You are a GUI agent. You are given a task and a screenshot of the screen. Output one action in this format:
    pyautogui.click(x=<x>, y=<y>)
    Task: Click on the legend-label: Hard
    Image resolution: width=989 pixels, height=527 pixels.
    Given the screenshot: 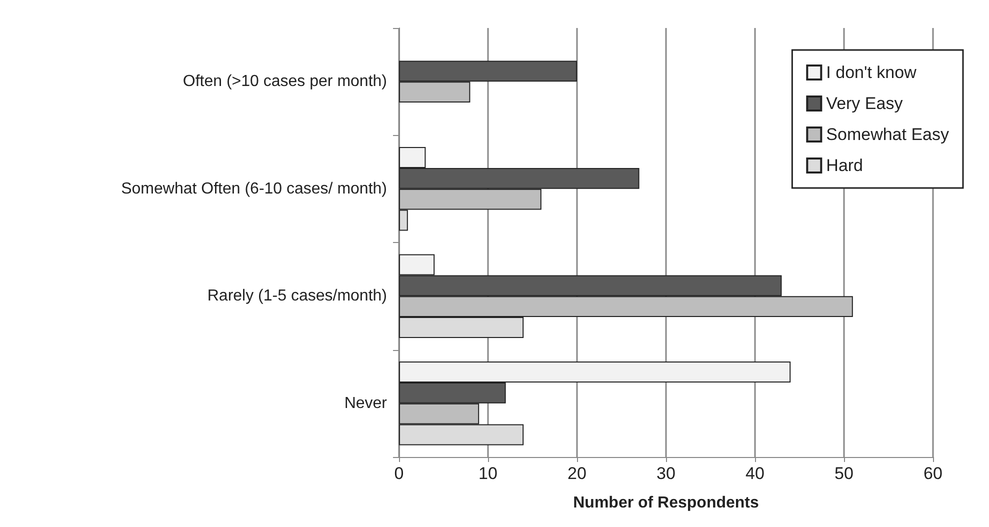 What is the action you would take?
    pyautogui.click(x=845, y=165)
    